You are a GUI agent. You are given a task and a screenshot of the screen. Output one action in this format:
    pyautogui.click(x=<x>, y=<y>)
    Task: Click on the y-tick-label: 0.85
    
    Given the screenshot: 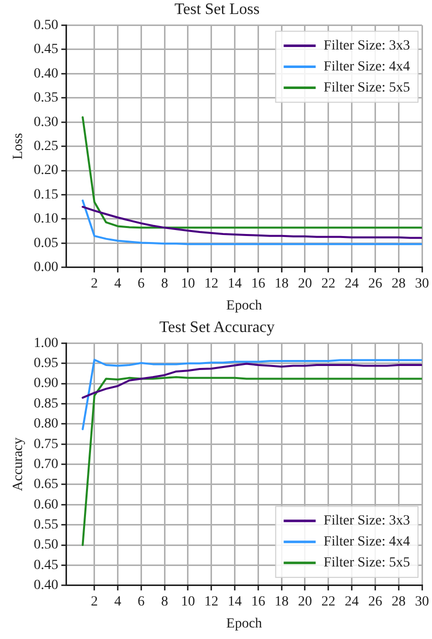 What is the action you would take?
    pyautogui.click(x=46, y=404)
    